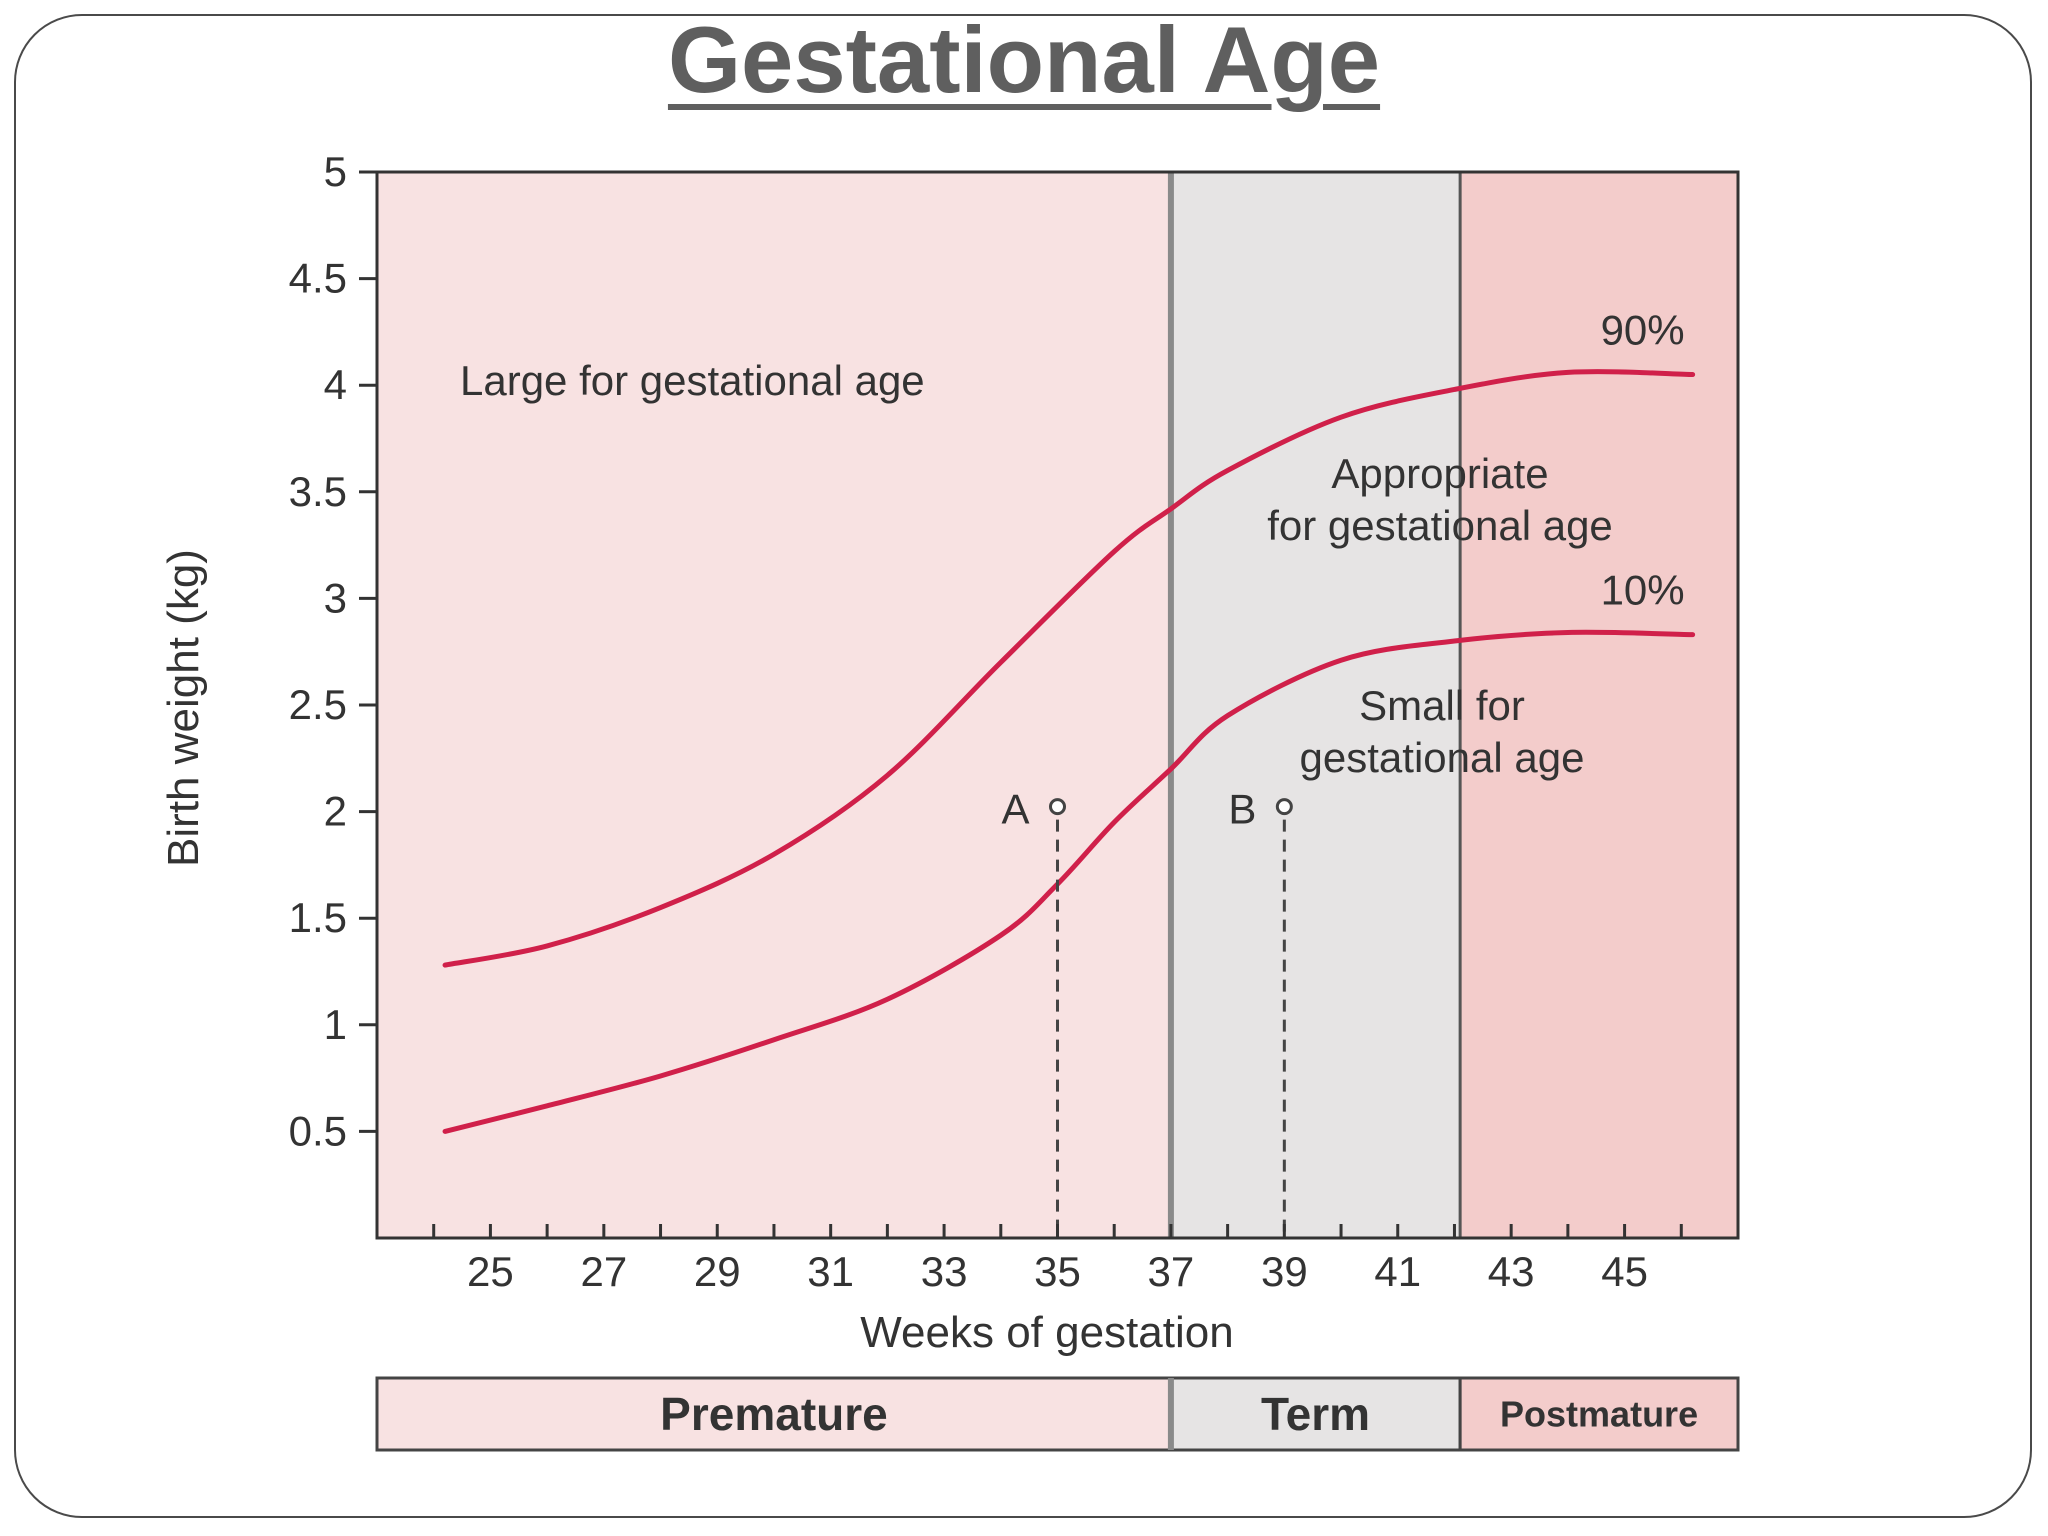  I want to click on y-tick-label: 4, so click(335, 384).